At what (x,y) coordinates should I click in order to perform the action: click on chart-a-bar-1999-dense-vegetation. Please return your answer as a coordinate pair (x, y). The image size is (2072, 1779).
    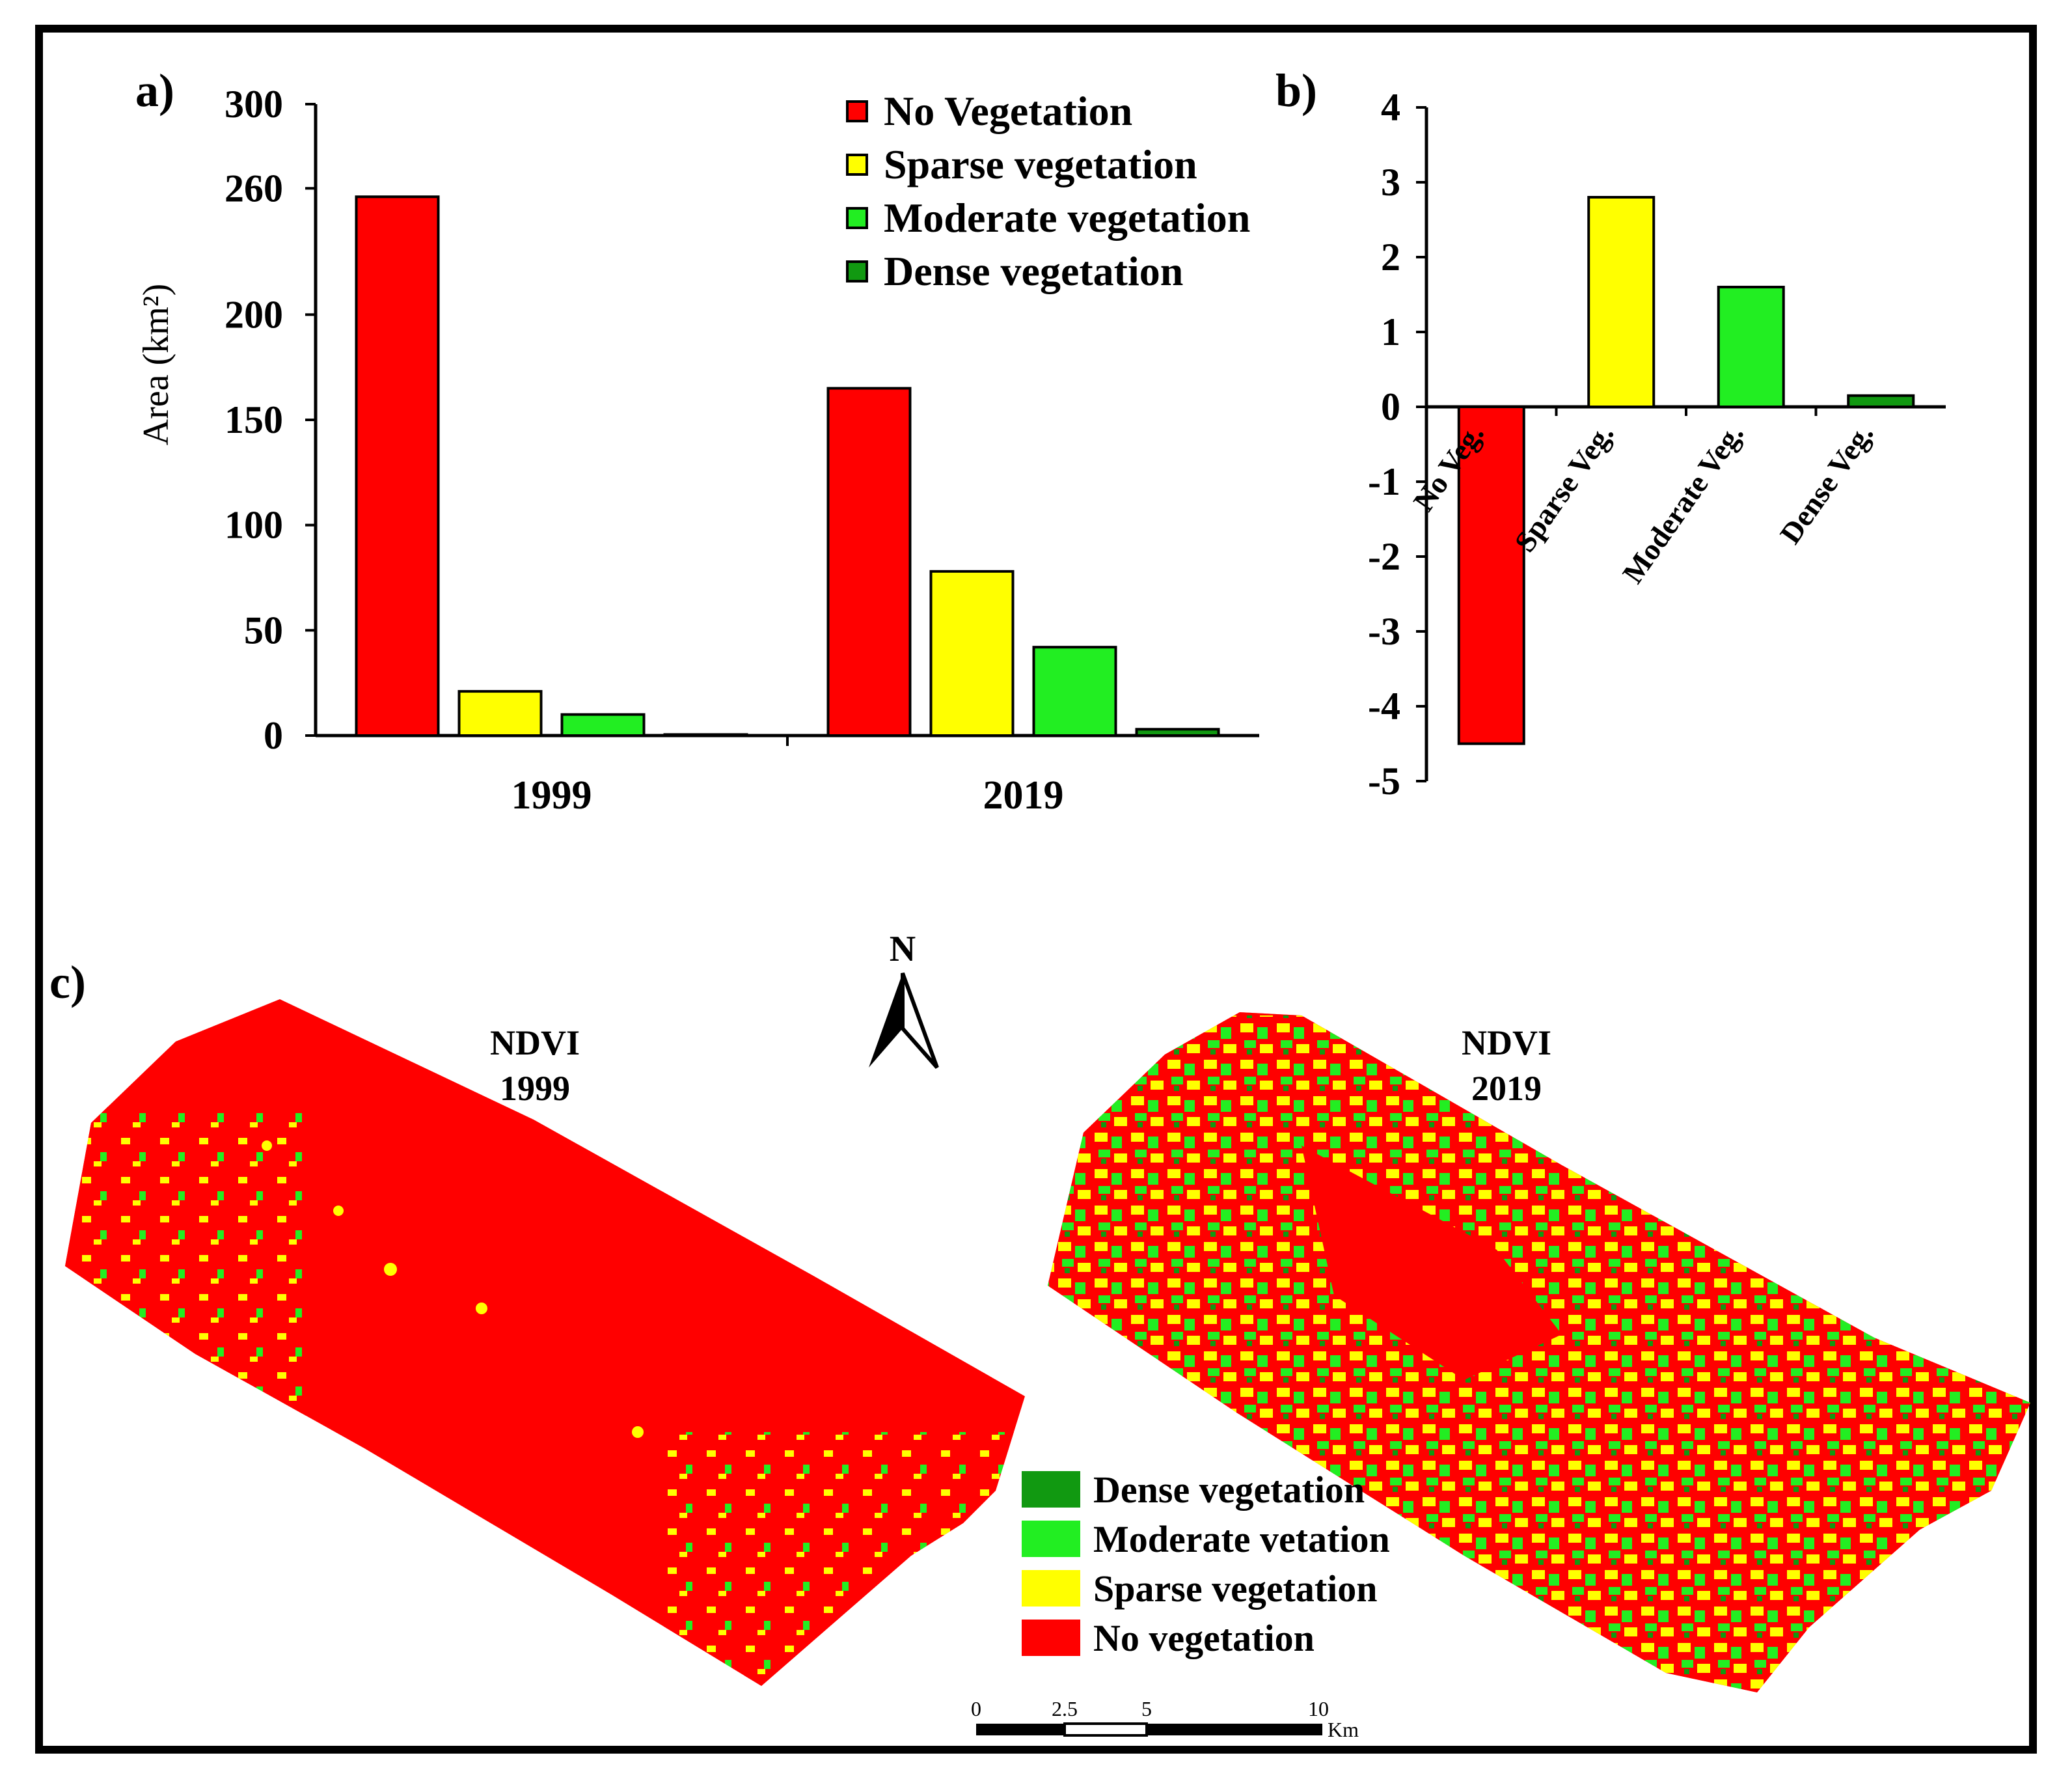
    Looking at the image, I should click on (705, 735).